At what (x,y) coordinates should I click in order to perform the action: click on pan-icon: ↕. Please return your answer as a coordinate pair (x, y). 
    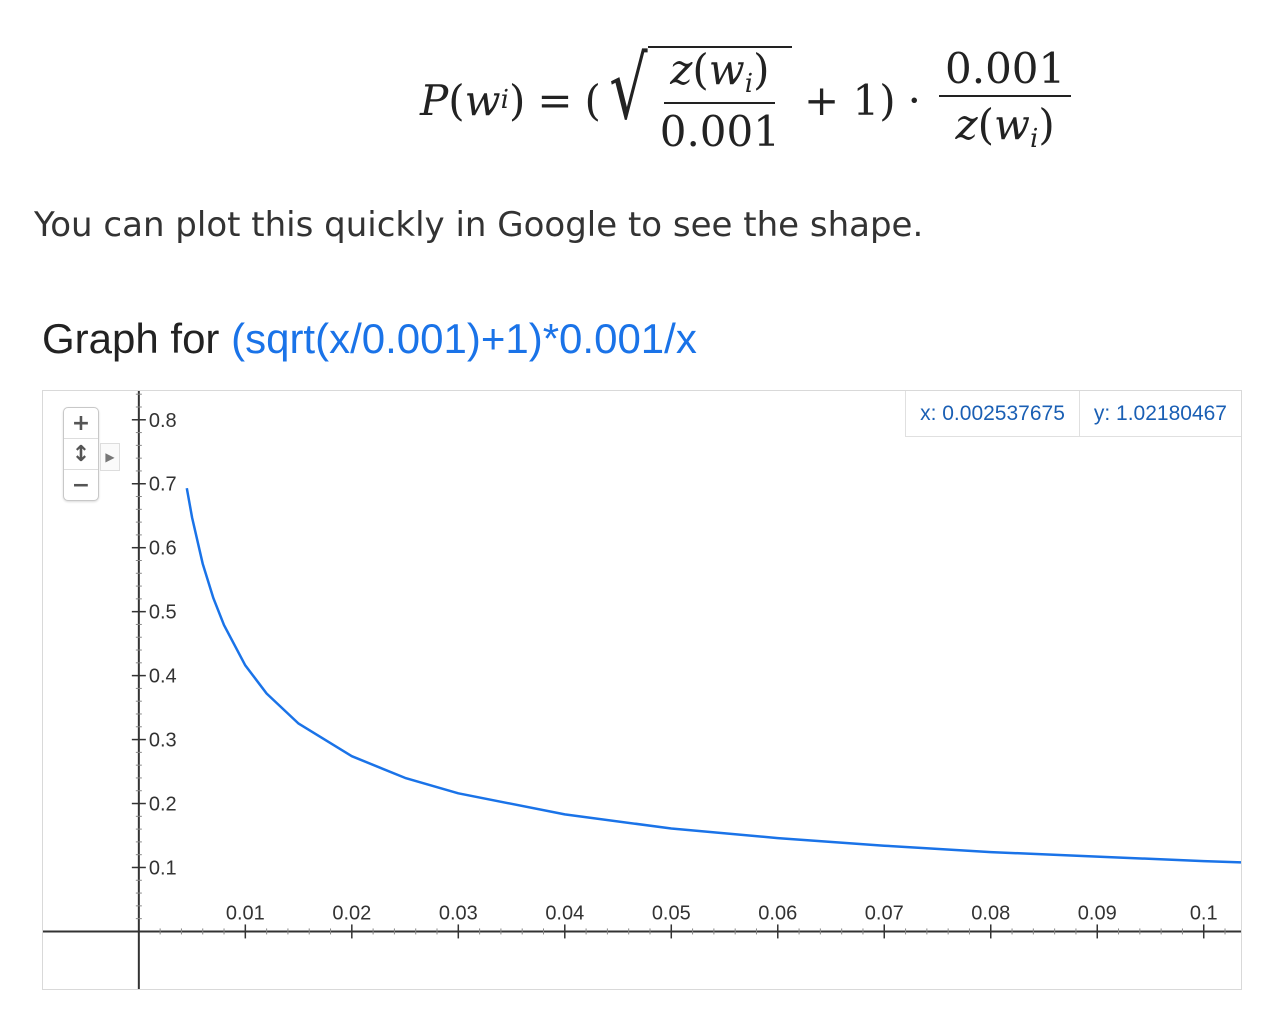
    Looking at the image, I should click on (81, 454).